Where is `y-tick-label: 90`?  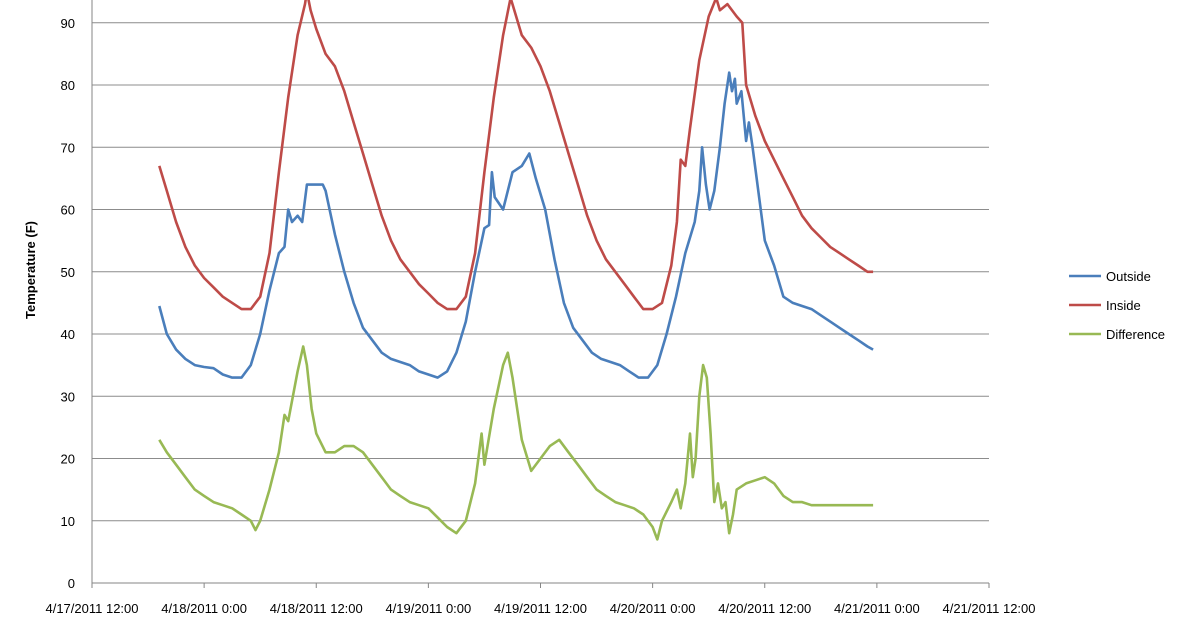
y-tick-label: 90 is located at coordinates (68, 23).